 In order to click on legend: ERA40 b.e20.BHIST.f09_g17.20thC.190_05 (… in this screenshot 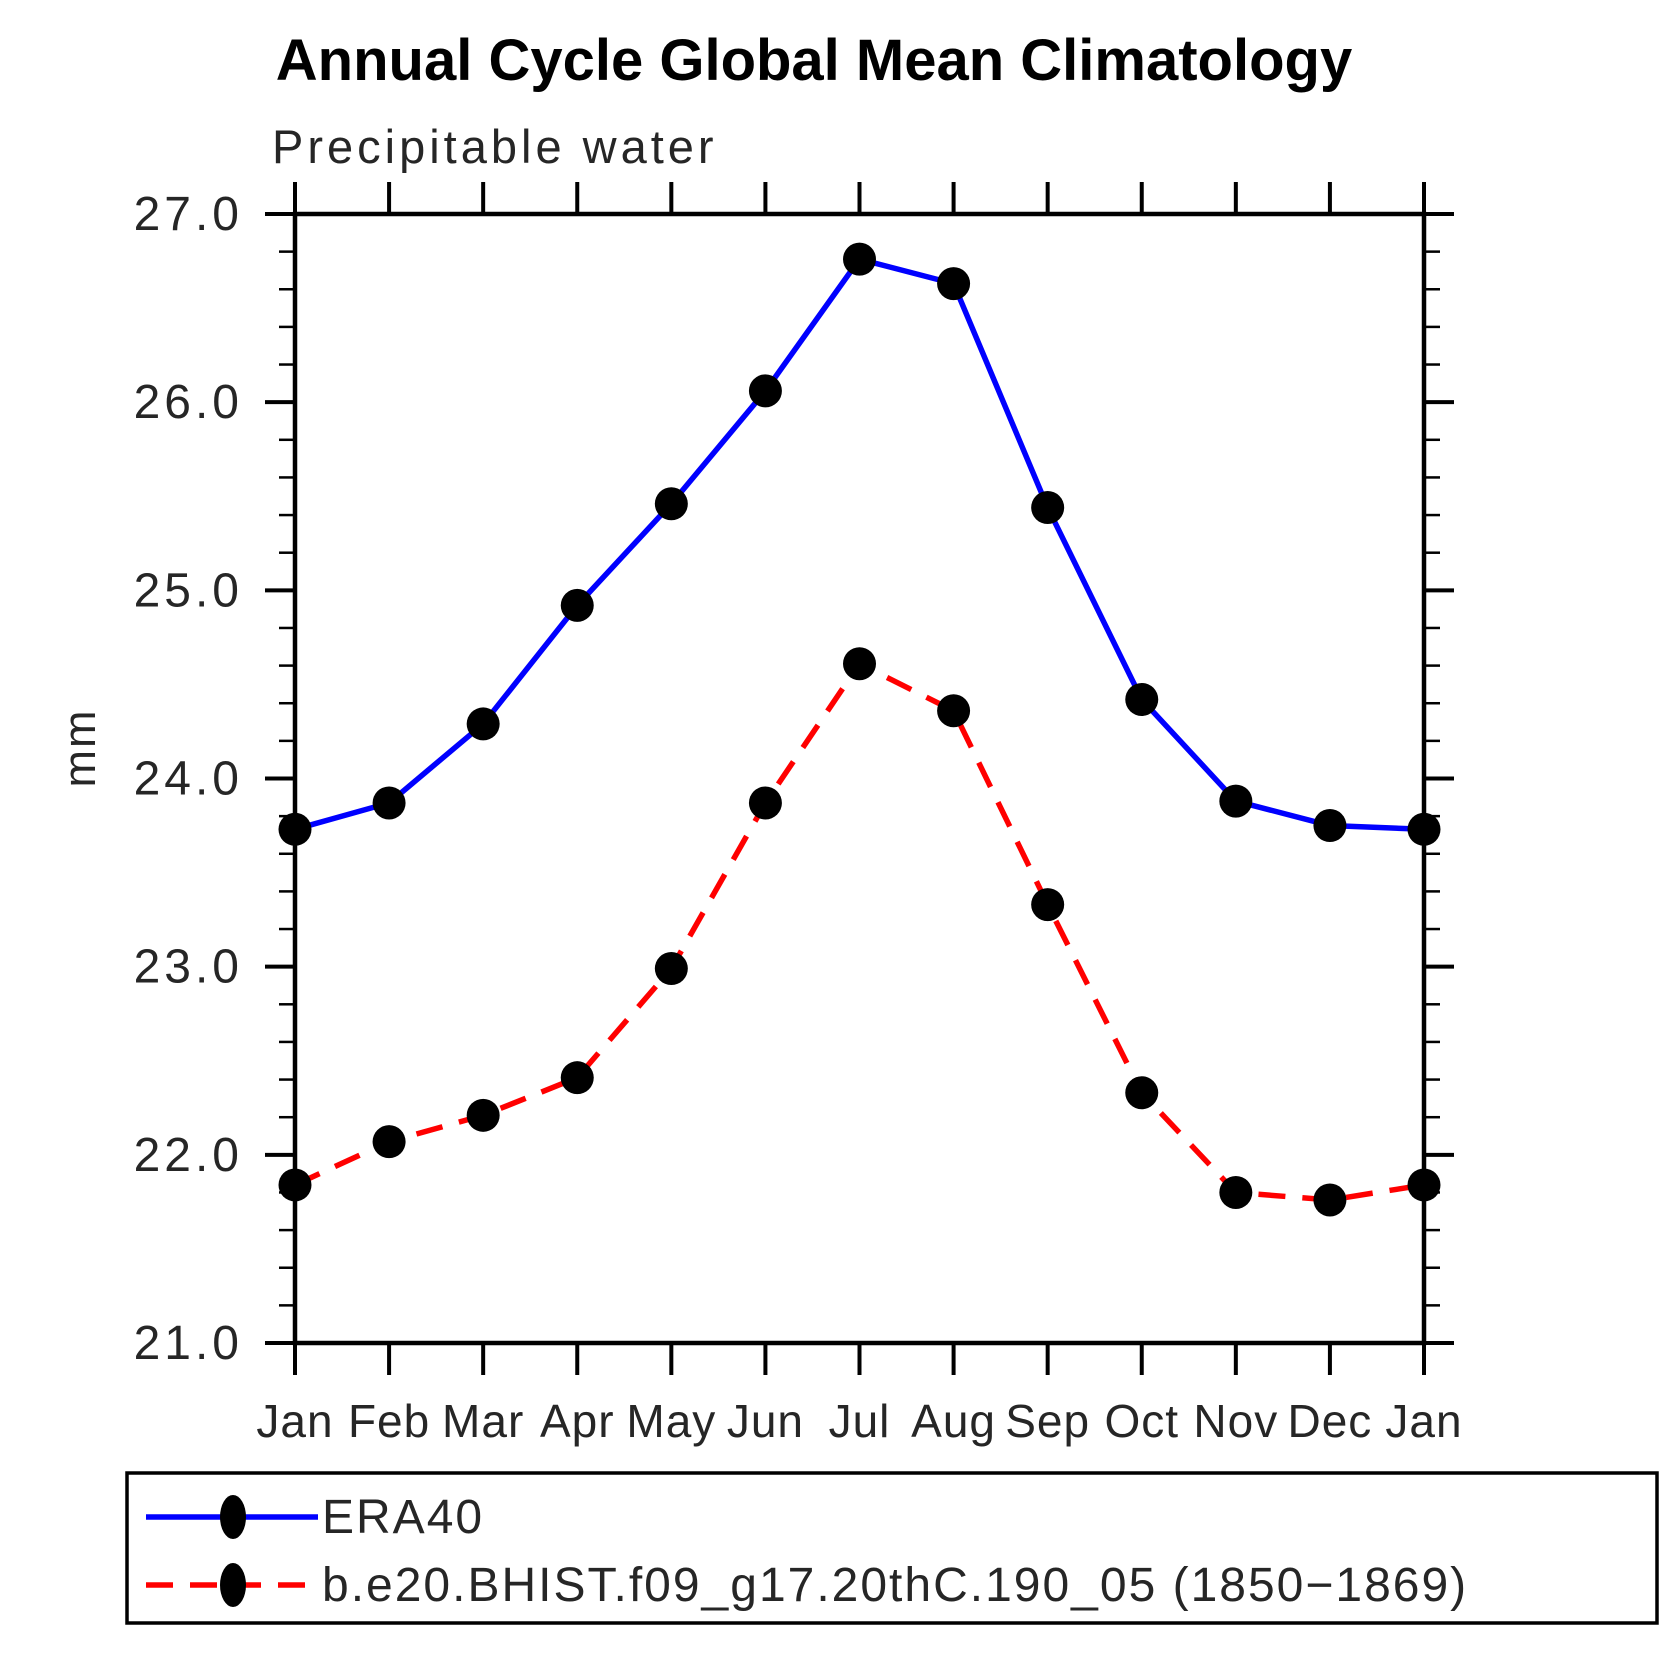, I will do `click(892, 1548)`.